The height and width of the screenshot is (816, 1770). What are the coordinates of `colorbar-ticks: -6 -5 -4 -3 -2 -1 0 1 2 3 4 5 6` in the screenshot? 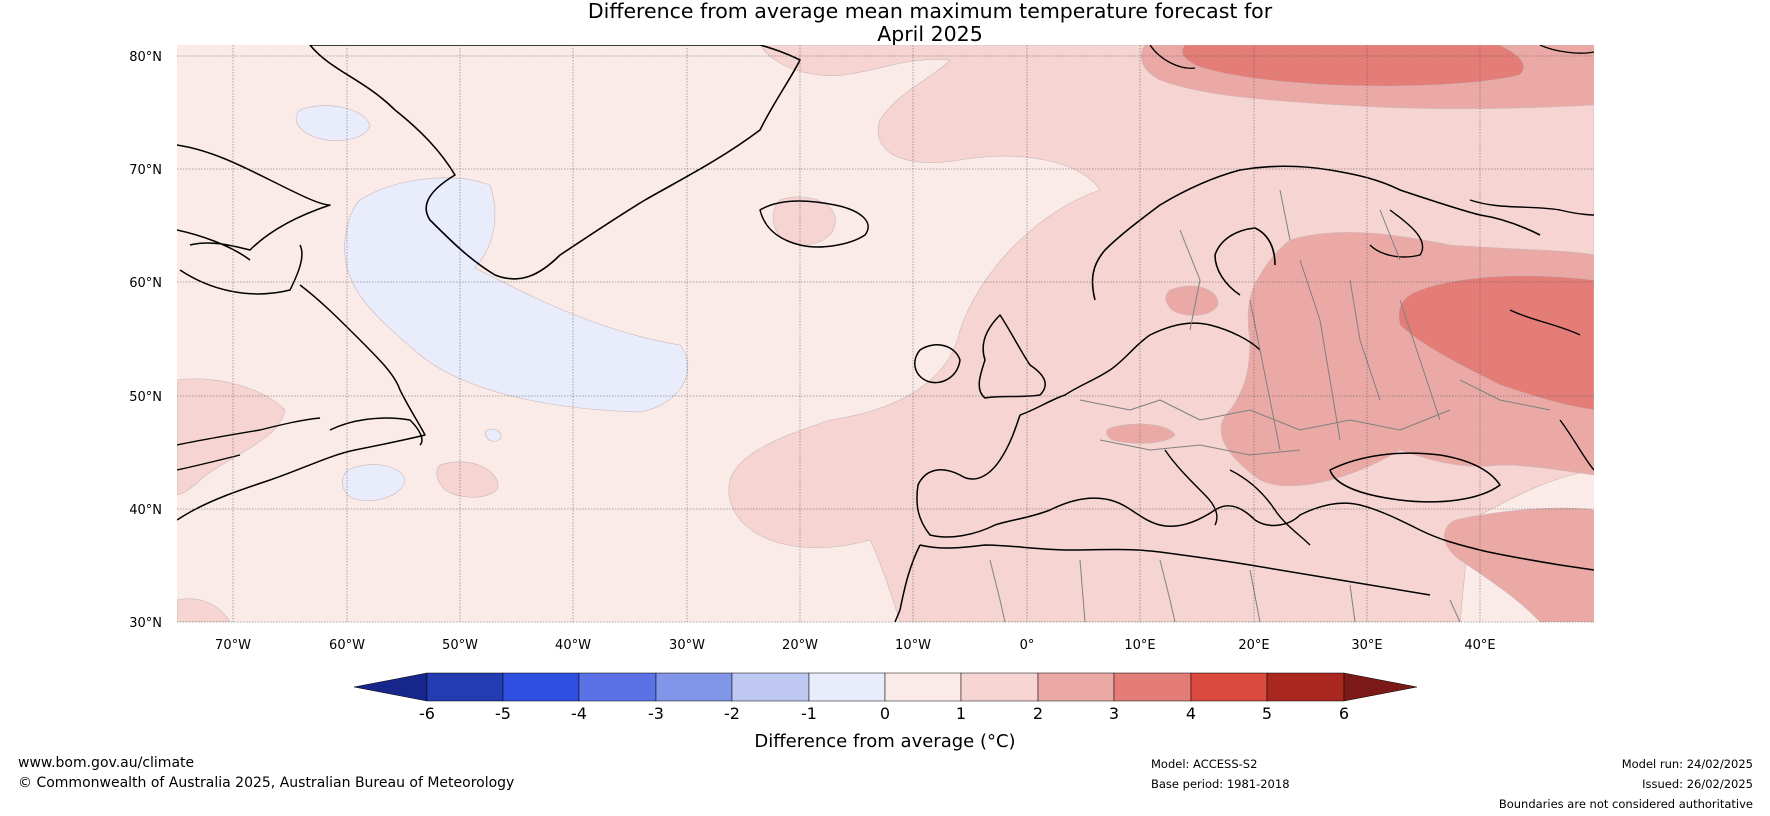 It's located at (884, 713).